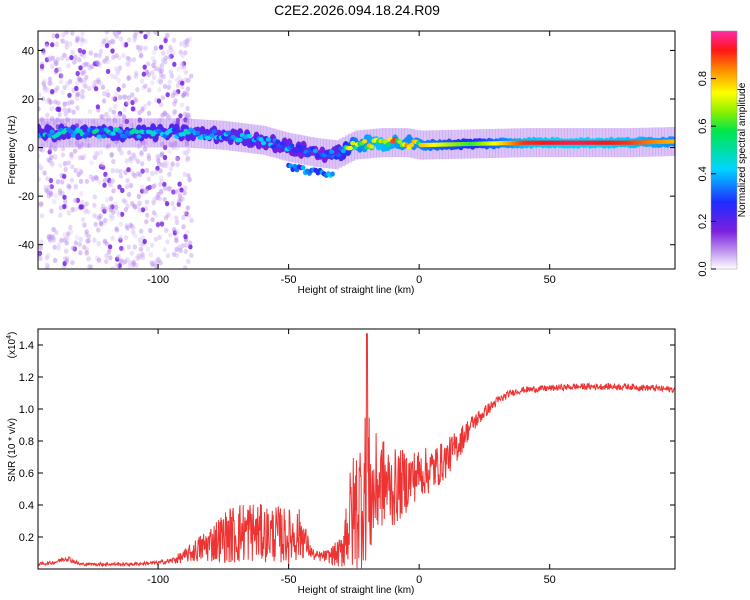 Image resolution: width=750 pixels, height=600 pixels. I want to click on snr-y-scale: (x104), so click(12, 345).